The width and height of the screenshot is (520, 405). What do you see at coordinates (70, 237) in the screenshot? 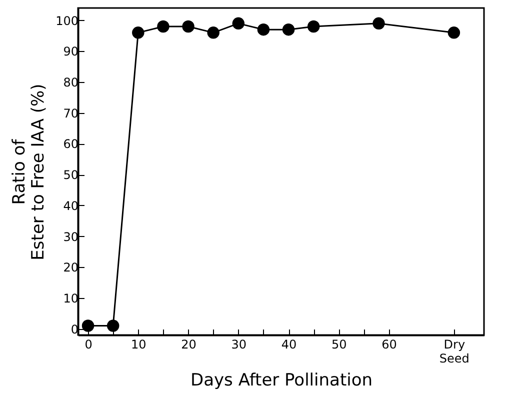
I see `y-tick-label: 30` at bounding box center [70, 237].